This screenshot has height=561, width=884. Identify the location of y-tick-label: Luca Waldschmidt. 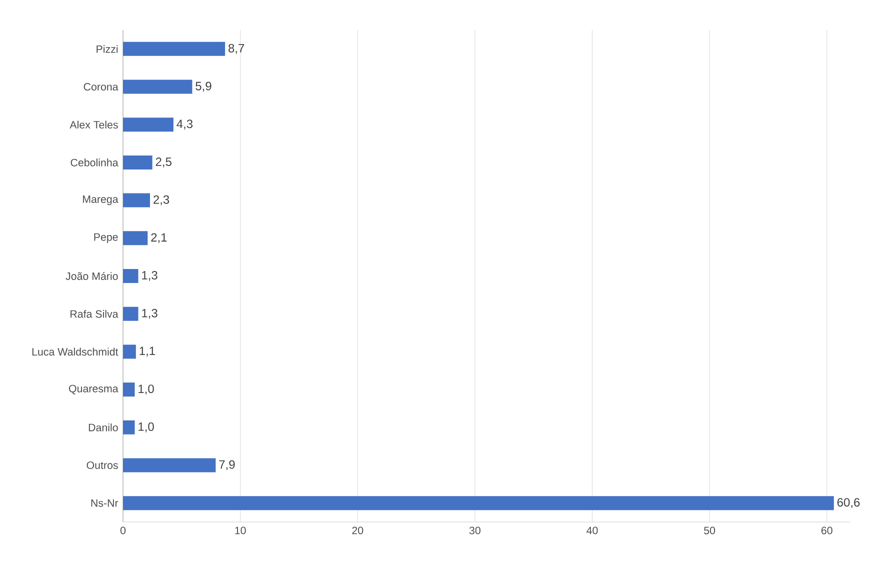
(75, 352).